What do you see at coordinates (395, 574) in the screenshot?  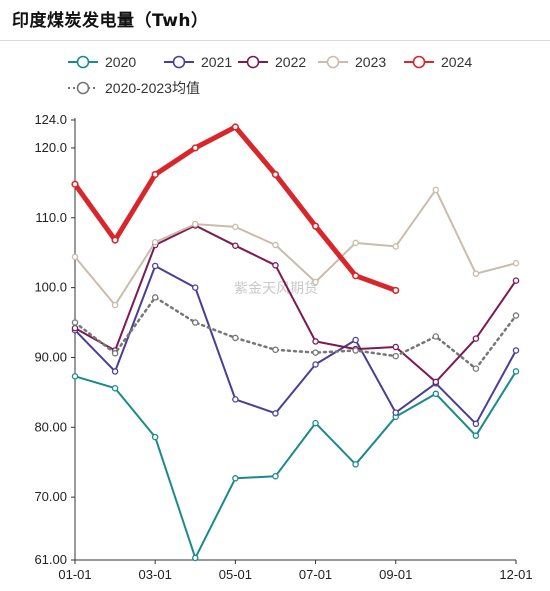 I see `x-tick-label: 09-01` at bounding box center [395, 574].